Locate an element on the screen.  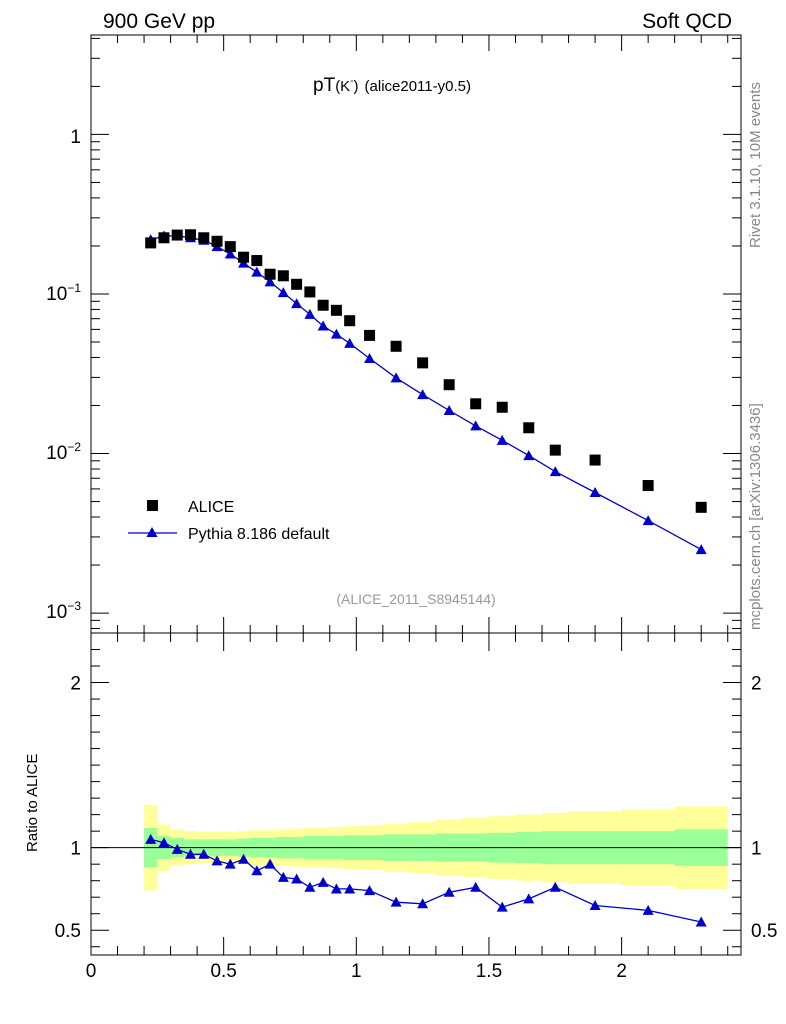
ratio-ytick-label-right: 1 is located at coordinates (756, 849).